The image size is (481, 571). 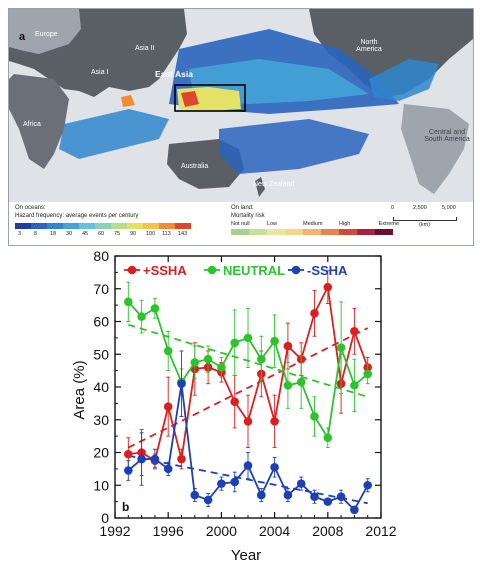 I want to click on region-label-north-america: North America, so click(x=369, y=46).